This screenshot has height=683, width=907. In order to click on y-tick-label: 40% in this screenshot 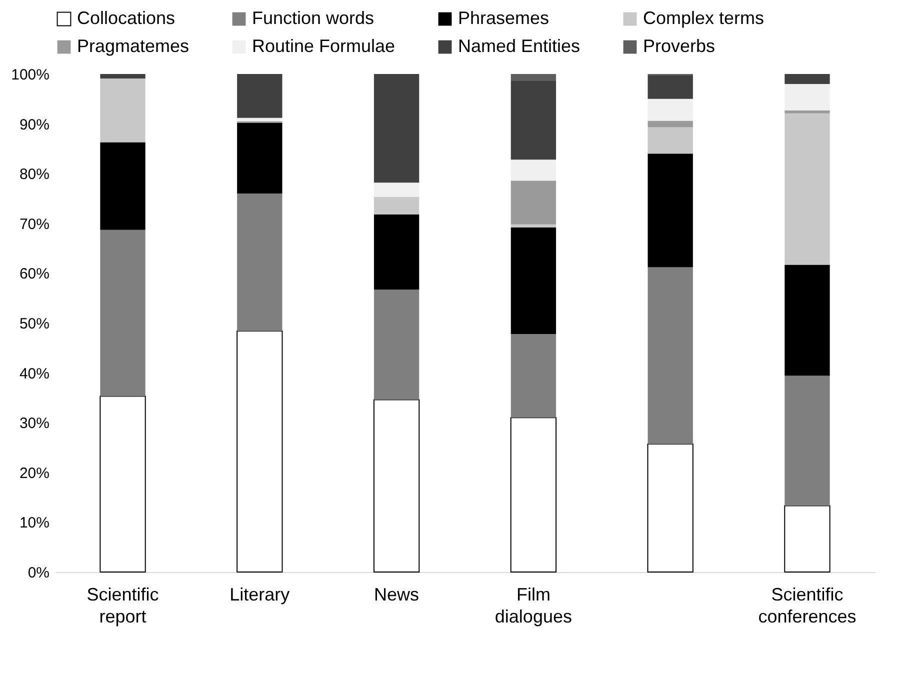, I will do `click(34, 373)`.